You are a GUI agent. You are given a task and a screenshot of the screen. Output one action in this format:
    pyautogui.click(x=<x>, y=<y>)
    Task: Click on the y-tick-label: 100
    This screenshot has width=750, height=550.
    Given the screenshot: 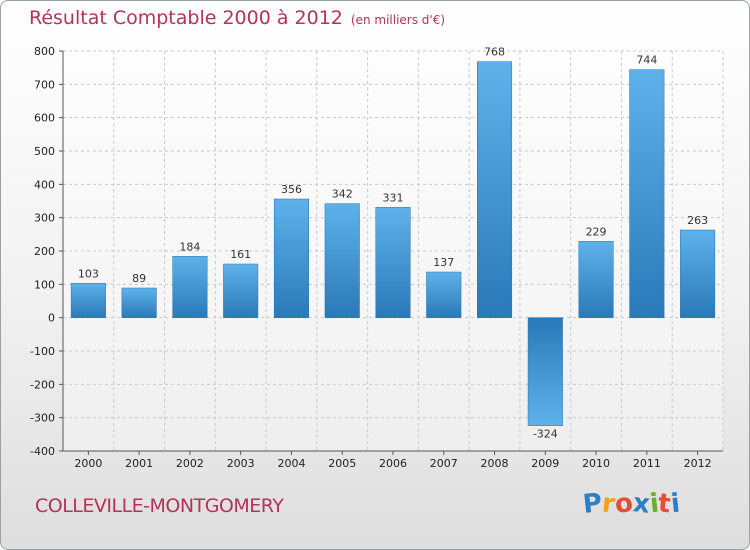 What is the action you would take?
    pyautogui.click(x=44, y=284)
    